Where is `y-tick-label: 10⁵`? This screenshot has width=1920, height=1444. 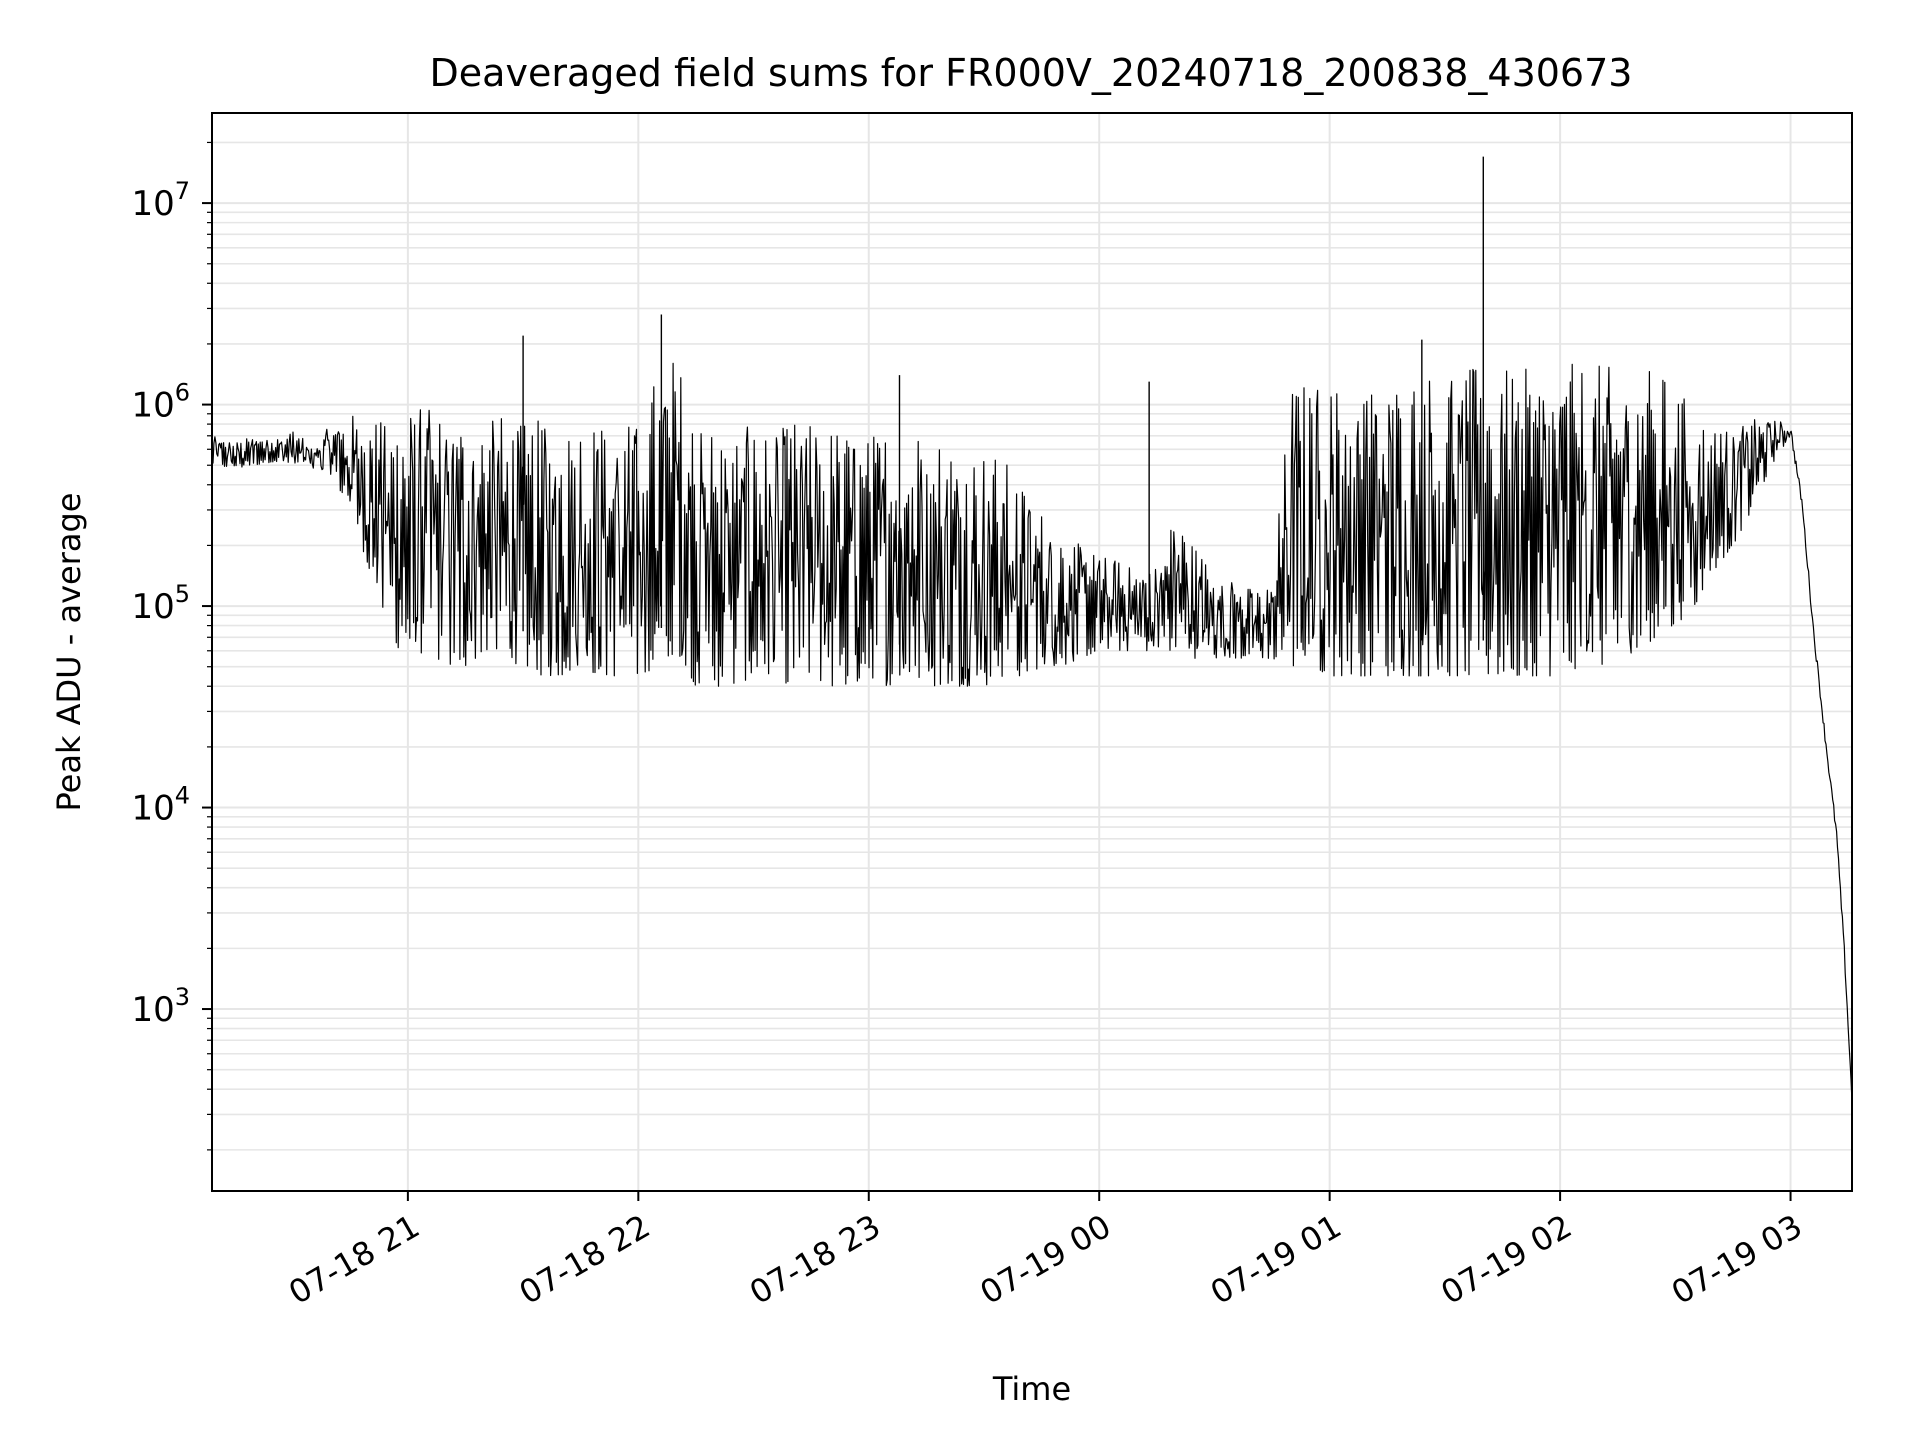
y-tick-label: 10⁵ is located at coordinates (160, 603).